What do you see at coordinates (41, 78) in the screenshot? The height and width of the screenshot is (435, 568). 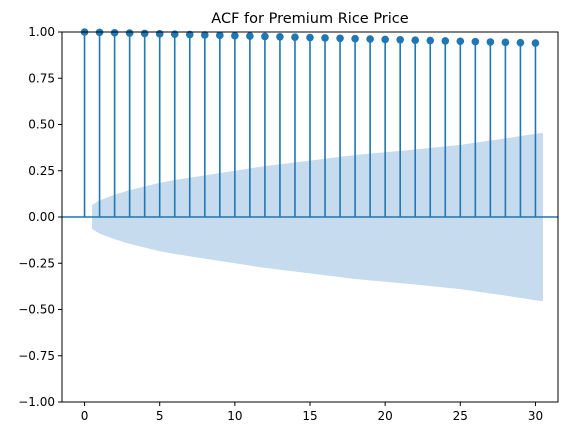 I see `y-tick-label: 0.75` at bounding box center [41, 78].